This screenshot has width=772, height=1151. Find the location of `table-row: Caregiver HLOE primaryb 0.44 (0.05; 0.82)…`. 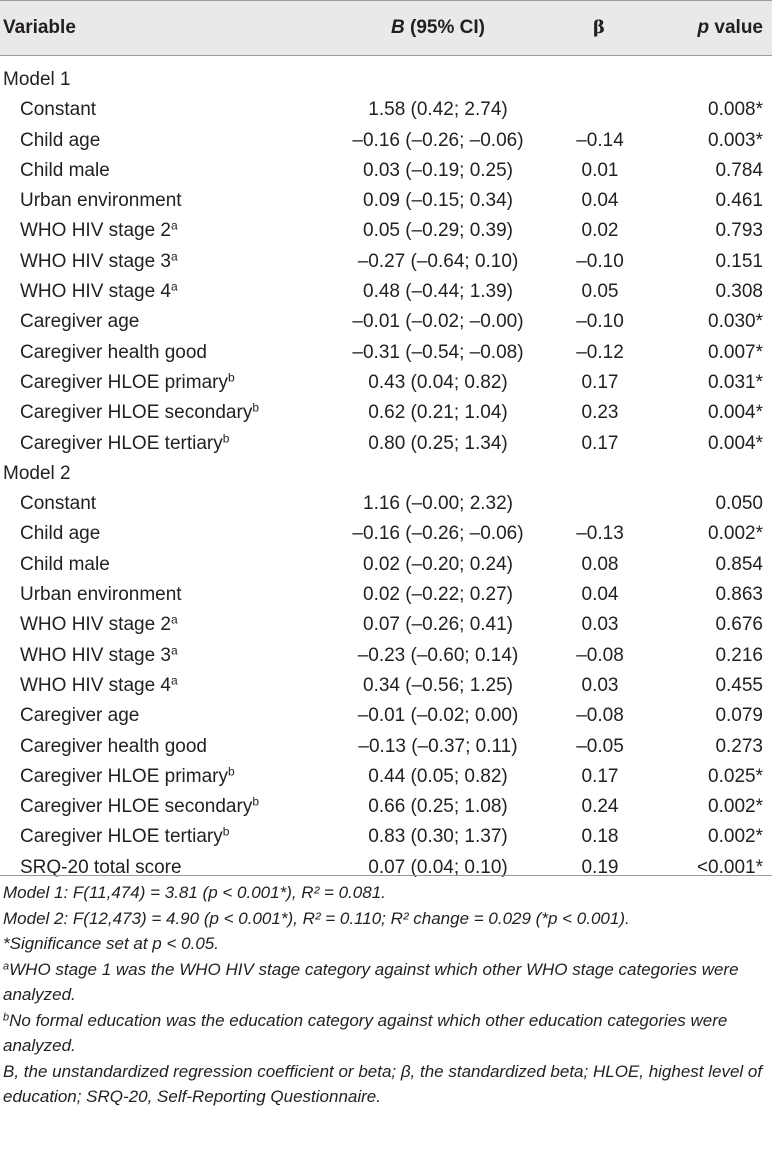

table-row: Caregiver HLOE primaryb 0.44 (0.05; 0.82)… is located at coordinates (386, 777).